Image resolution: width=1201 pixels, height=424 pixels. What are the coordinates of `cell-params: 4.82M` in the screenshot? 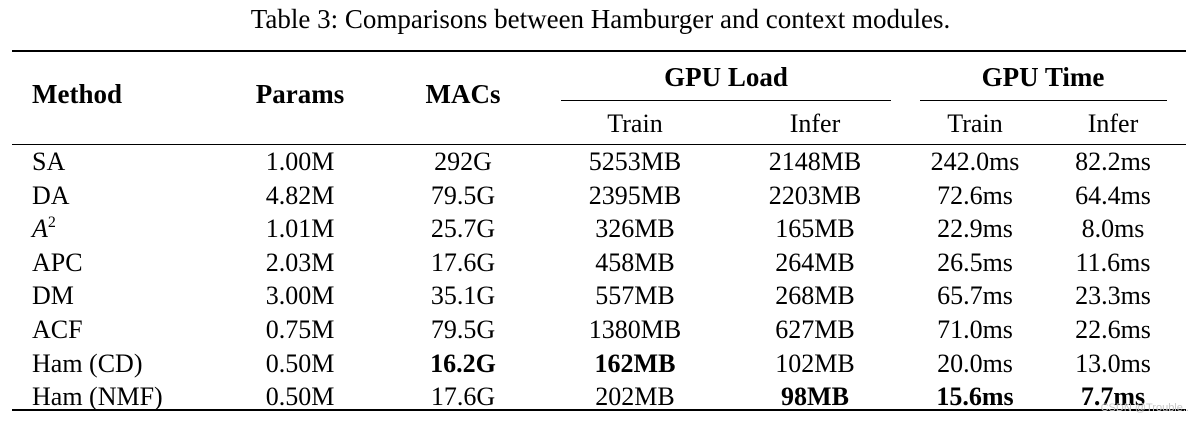 It's located at (300, 195).